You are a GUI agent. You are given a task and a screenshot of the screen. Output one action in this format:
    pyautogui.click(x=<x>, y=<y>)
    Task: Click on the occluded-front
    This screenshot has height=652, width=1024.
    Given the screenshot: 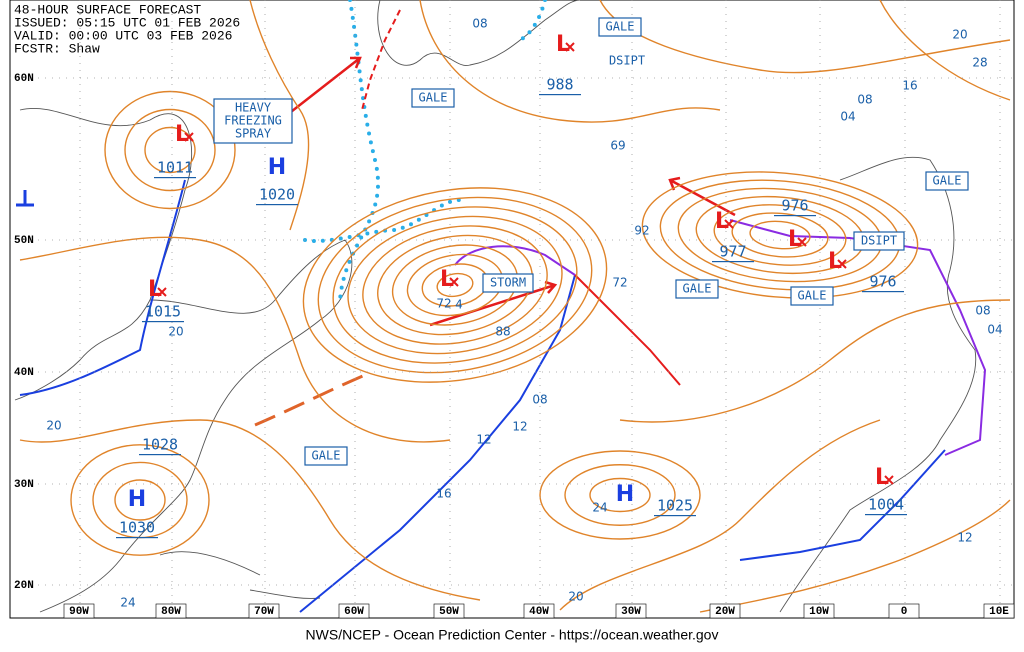 What is the action you would take?
    pyautogui.click(x=515, y=260)
    